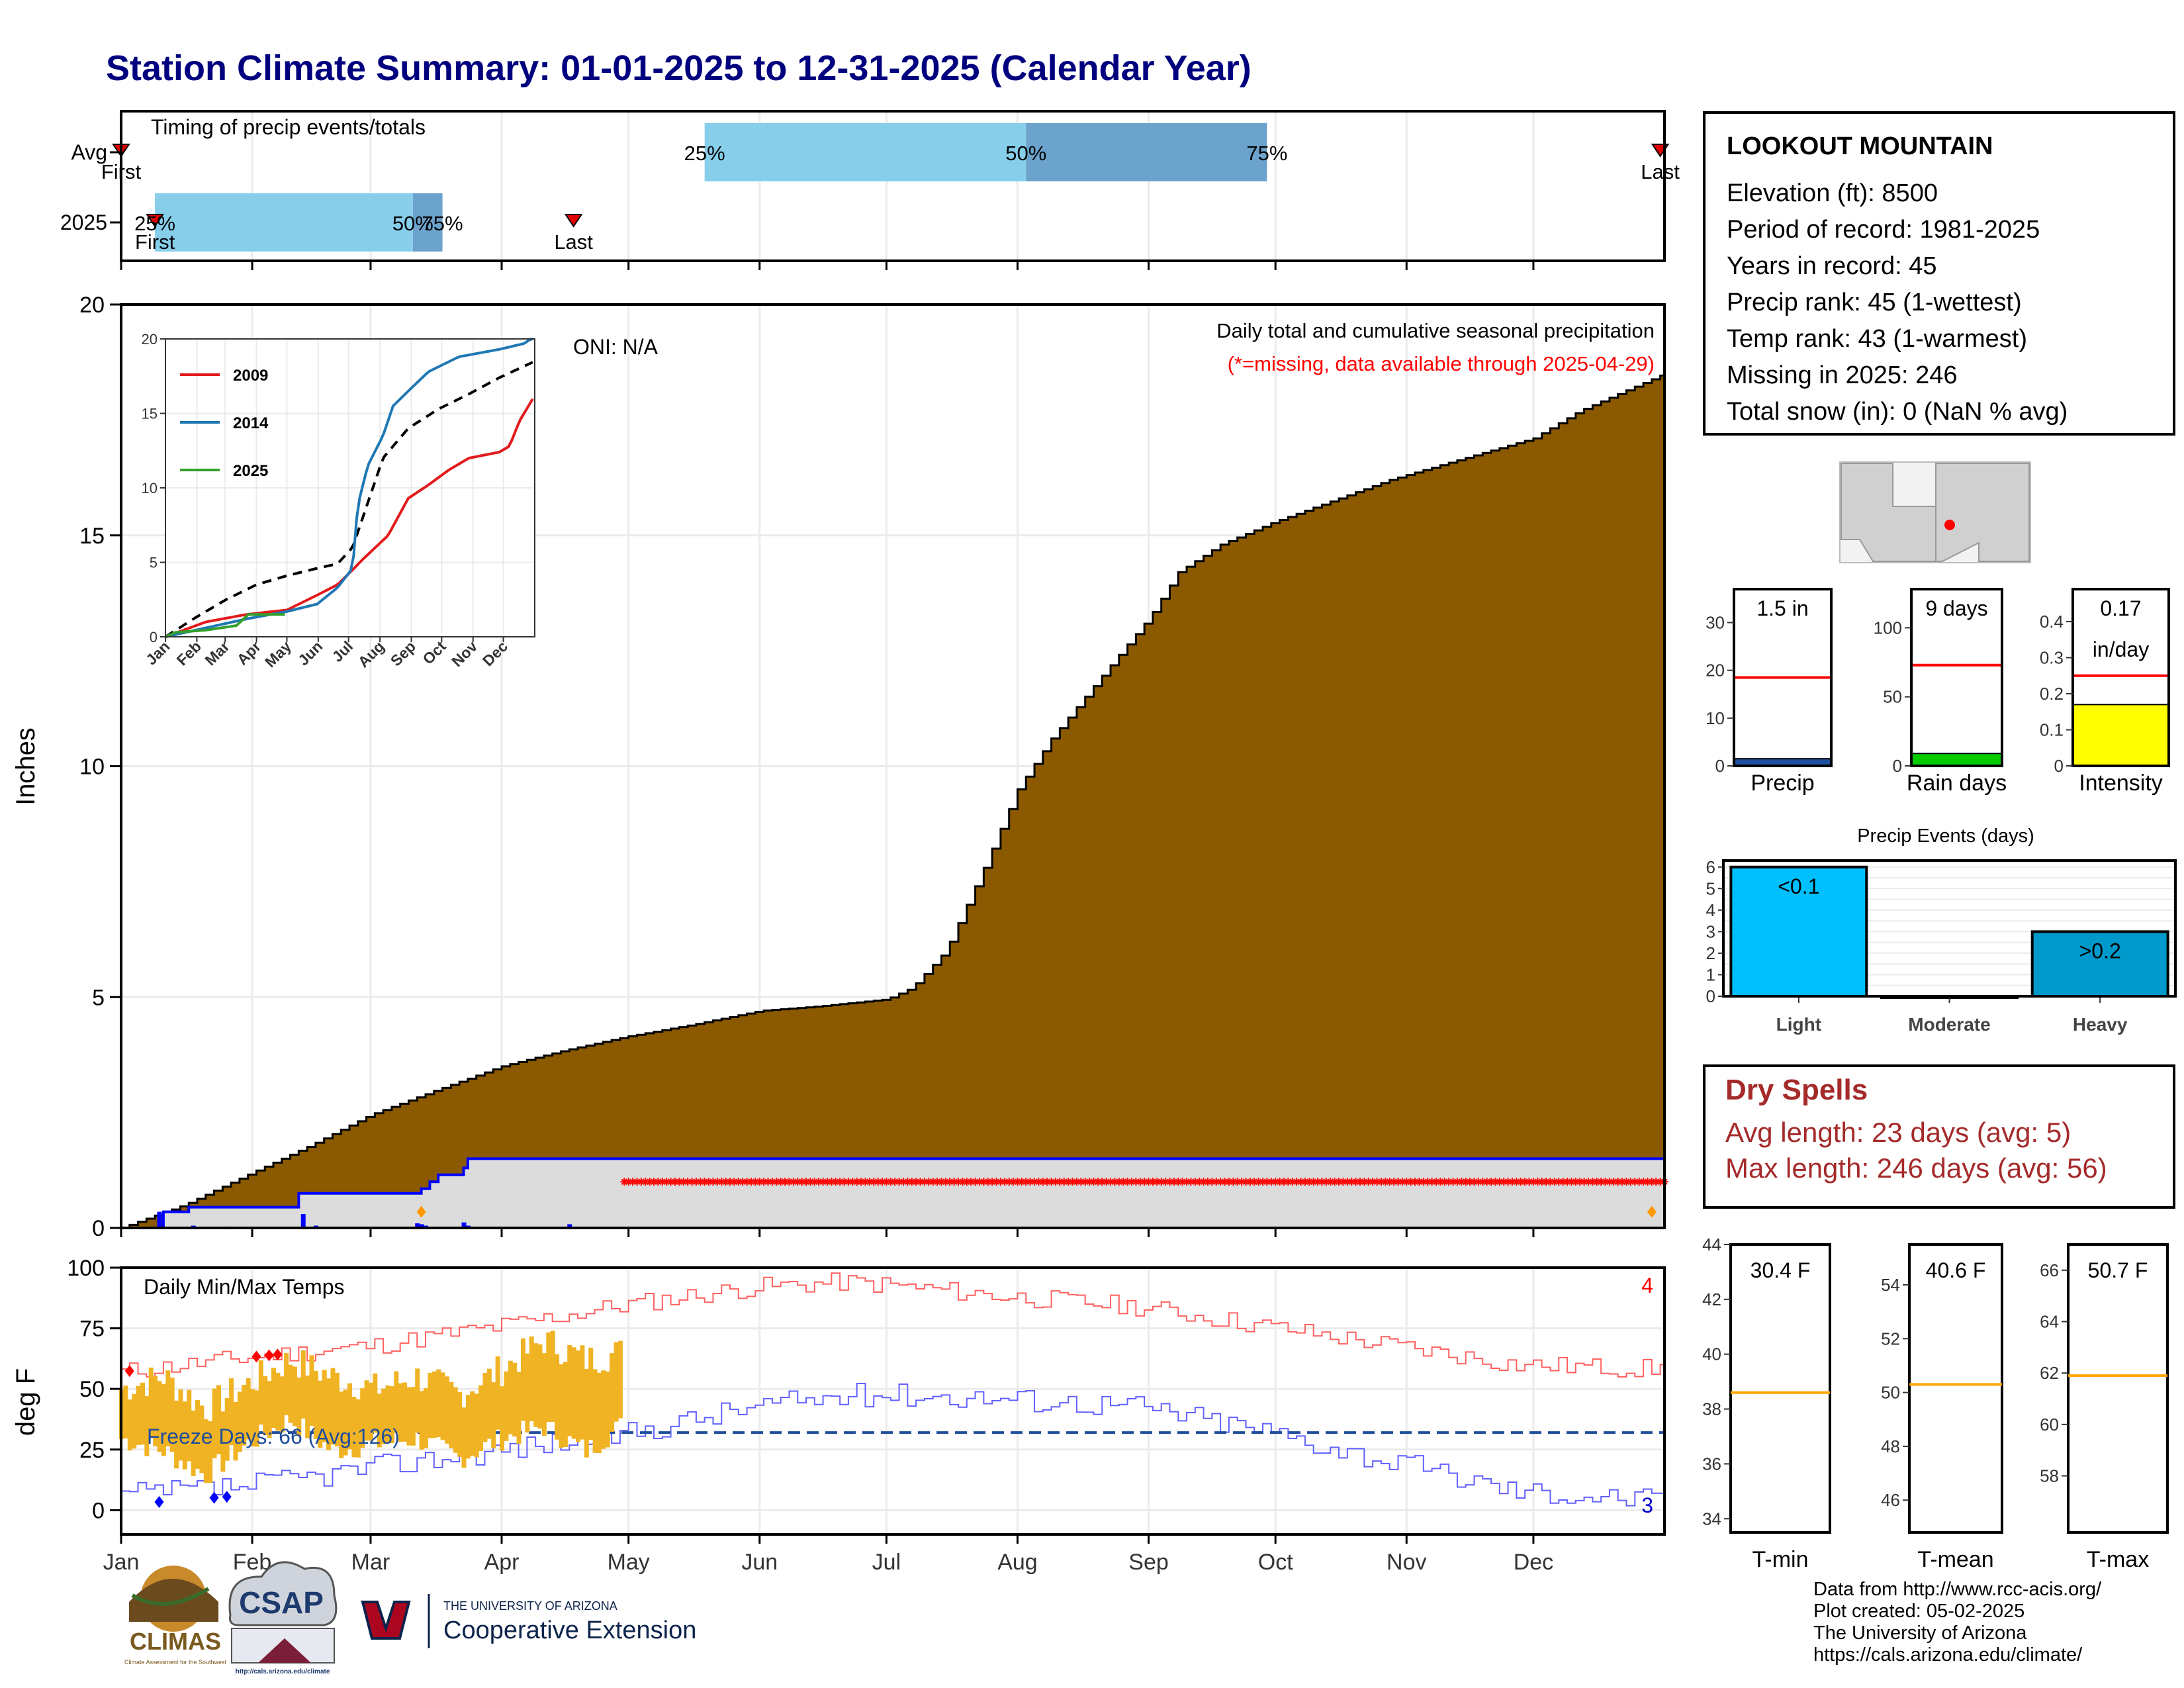 The image size is (2184, 1688). I want to click on station-years: Years in record: 45, so click(1832, 266).